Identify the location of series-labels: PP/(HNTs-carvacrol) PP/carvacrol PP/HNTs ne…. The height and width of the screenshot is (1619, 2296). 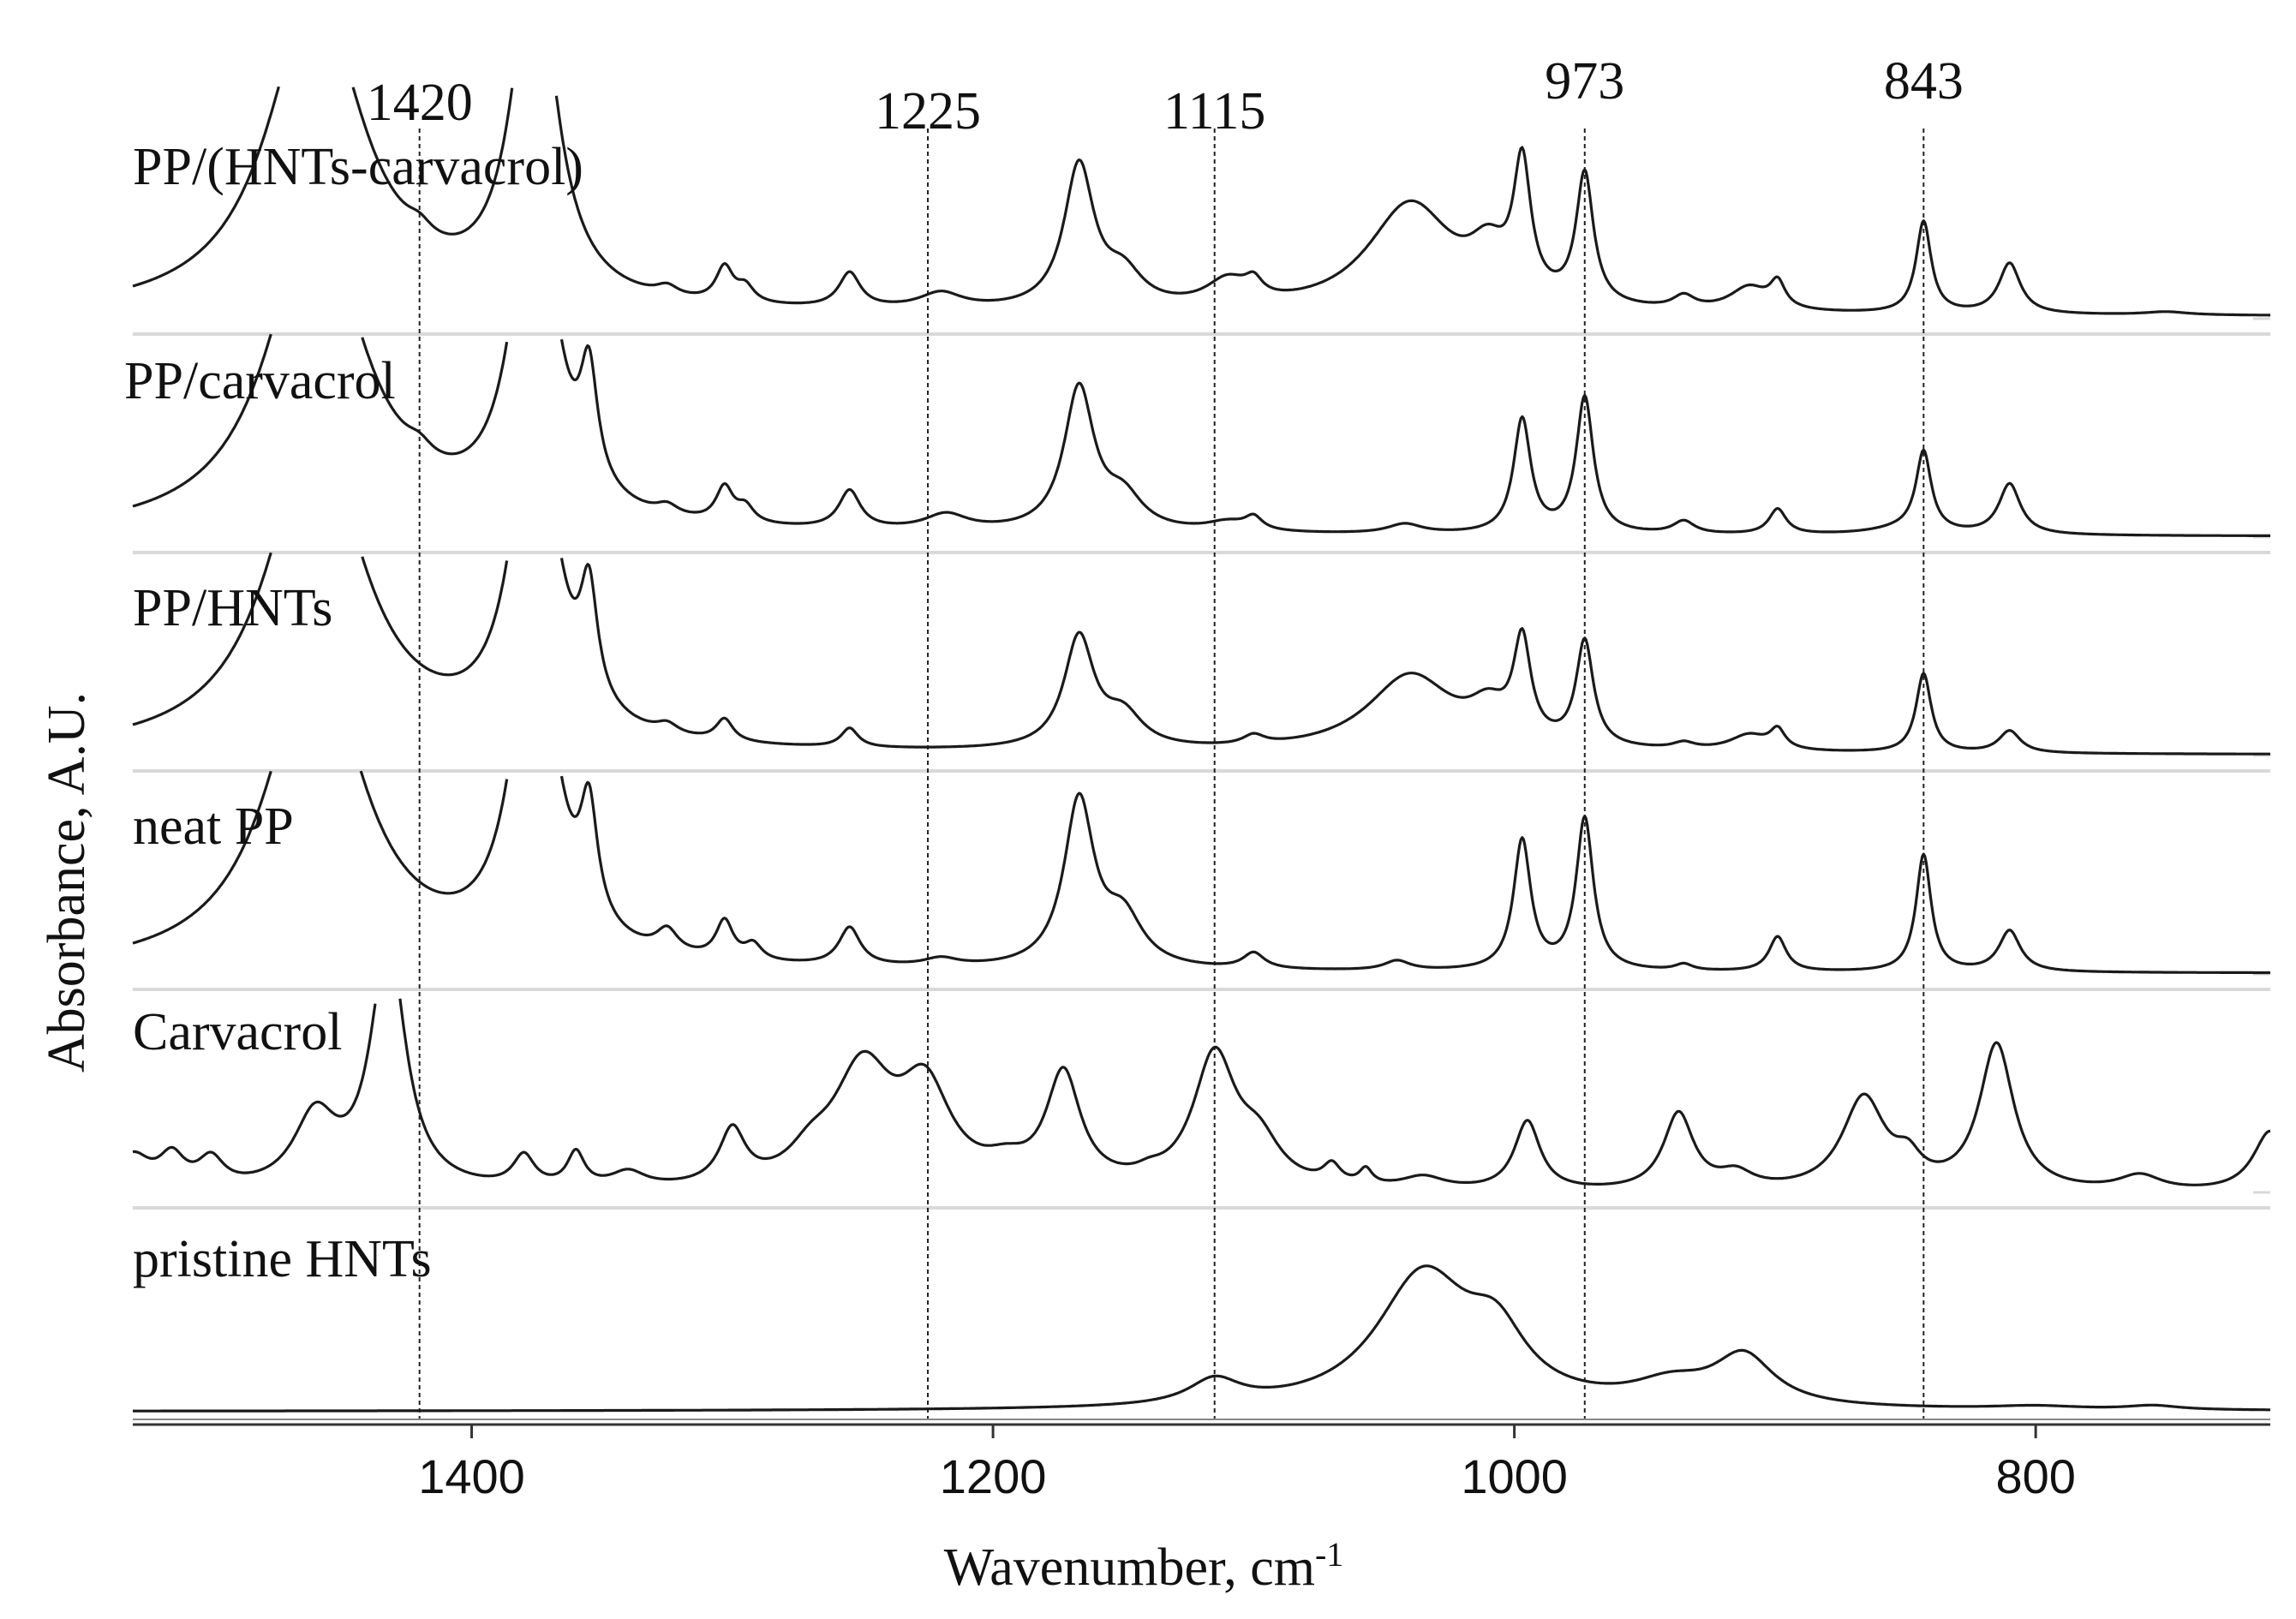
(353, 713).